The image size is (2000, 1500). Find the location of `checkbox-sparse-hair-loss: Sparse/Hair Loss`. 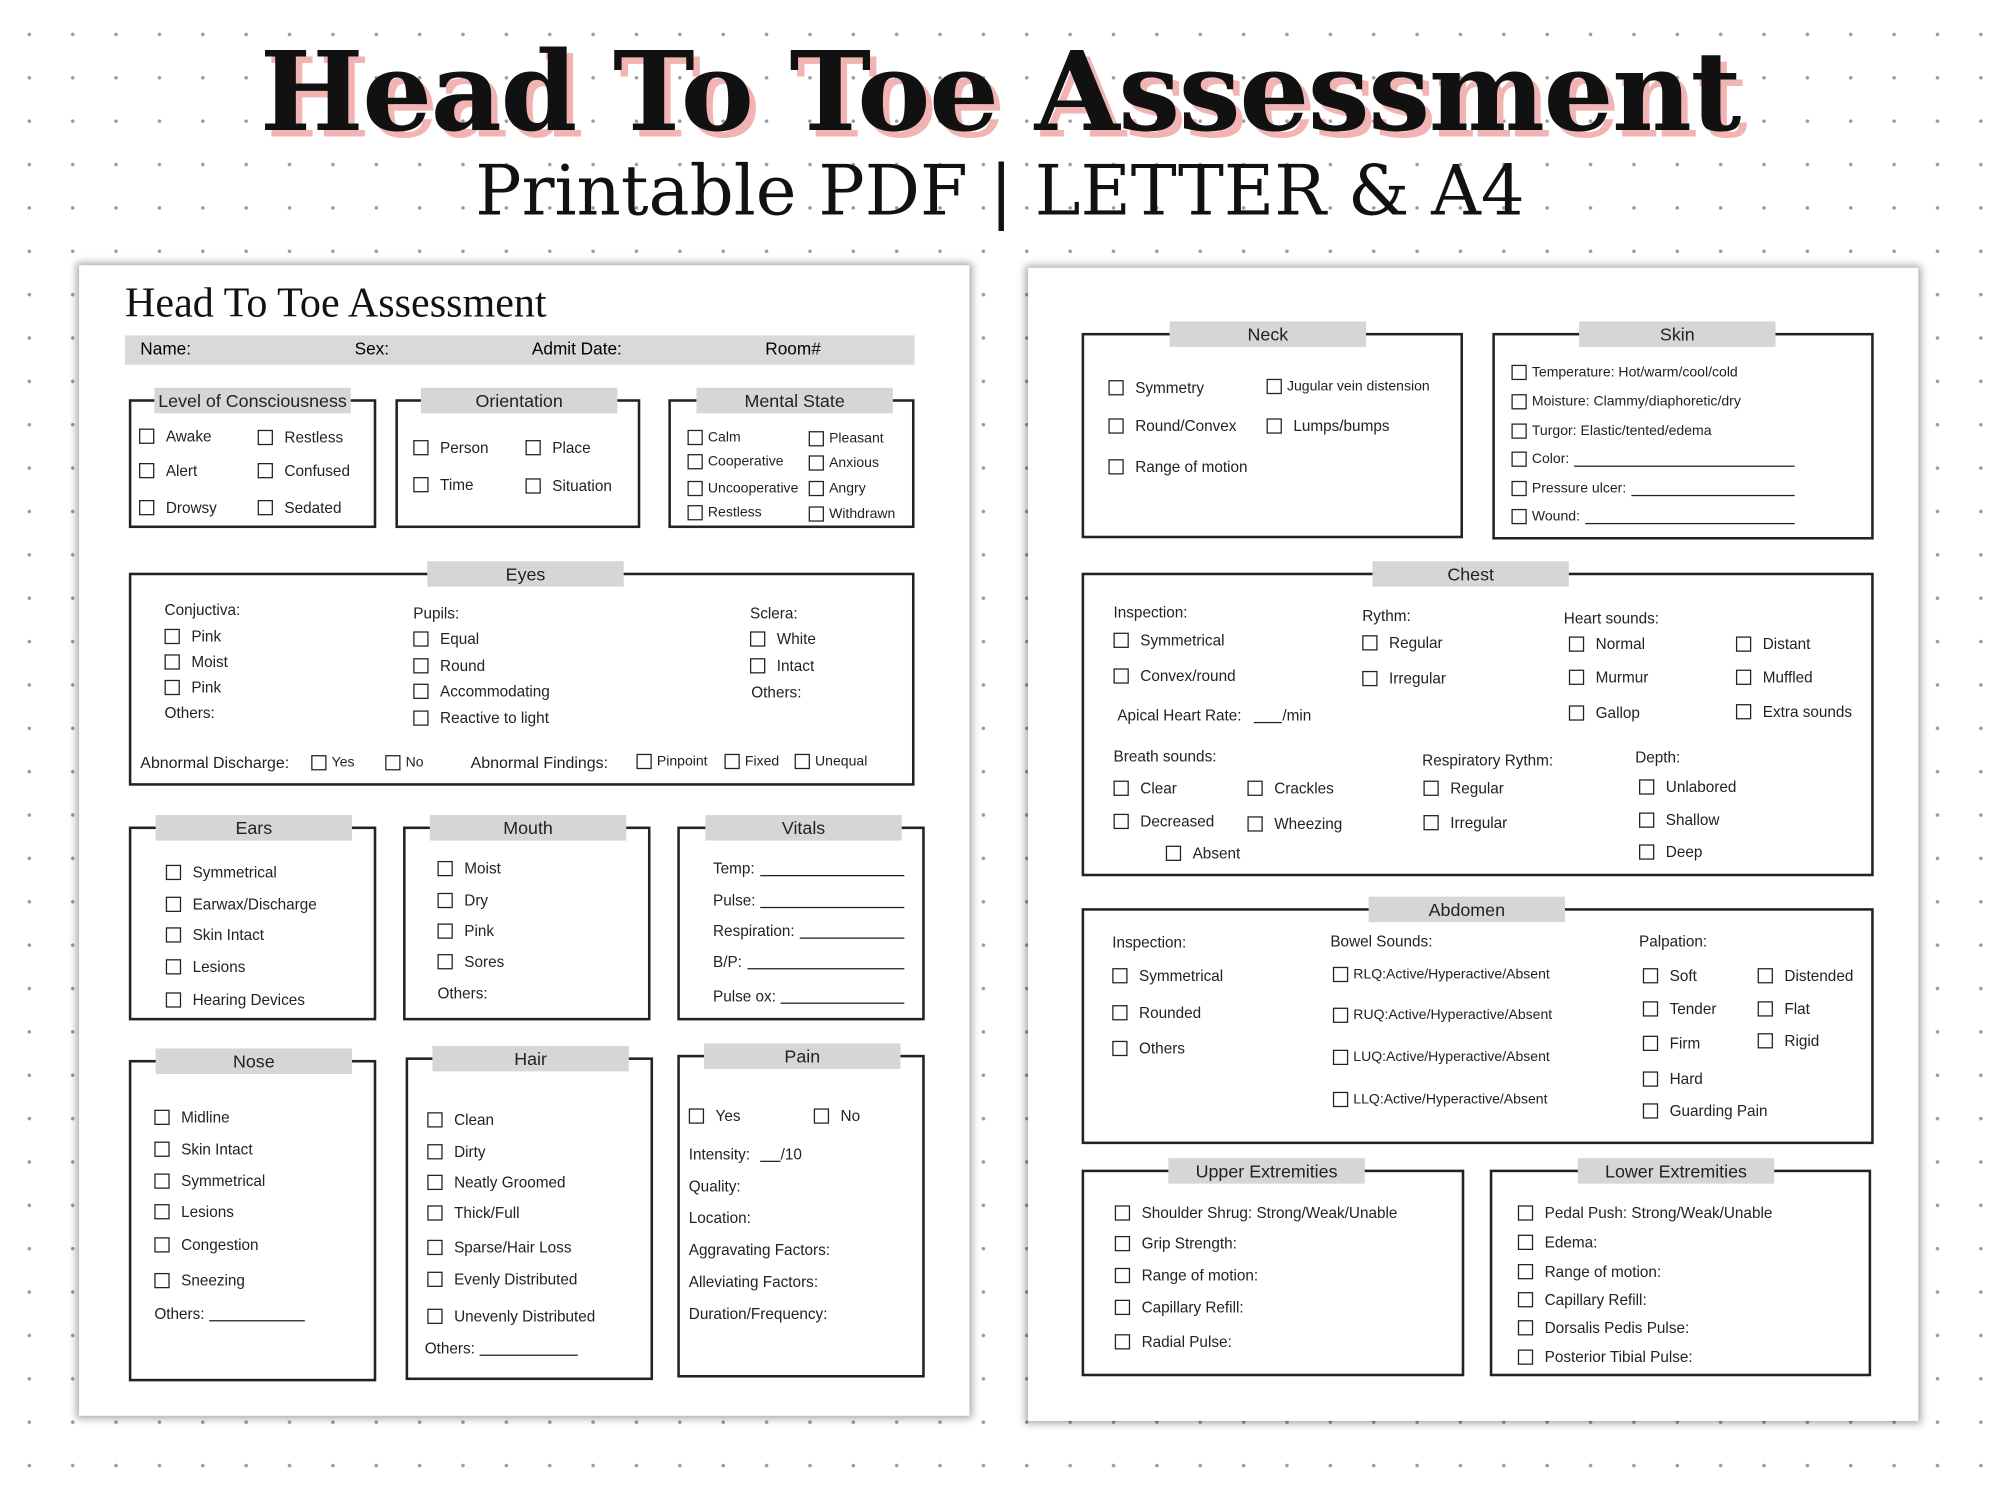

checkbox-sparse-hair-loss: Sparse/Hair Loss is located at coordinates (499, 1247).